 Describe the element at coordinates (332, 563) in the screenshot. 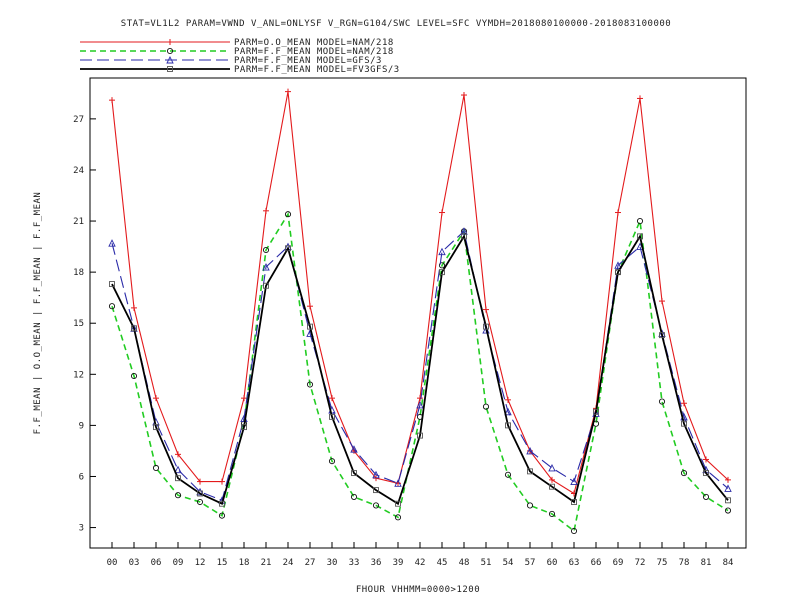

I see `x-tick-label: 30` at that location.